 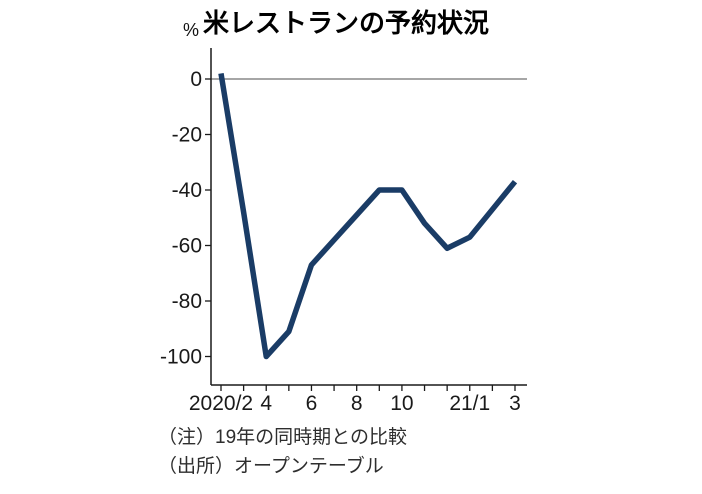 What do you see at coordinates (515, 403) in the screenshot?
I see `x-tick-label: 3` at bounding box center [515, 403].